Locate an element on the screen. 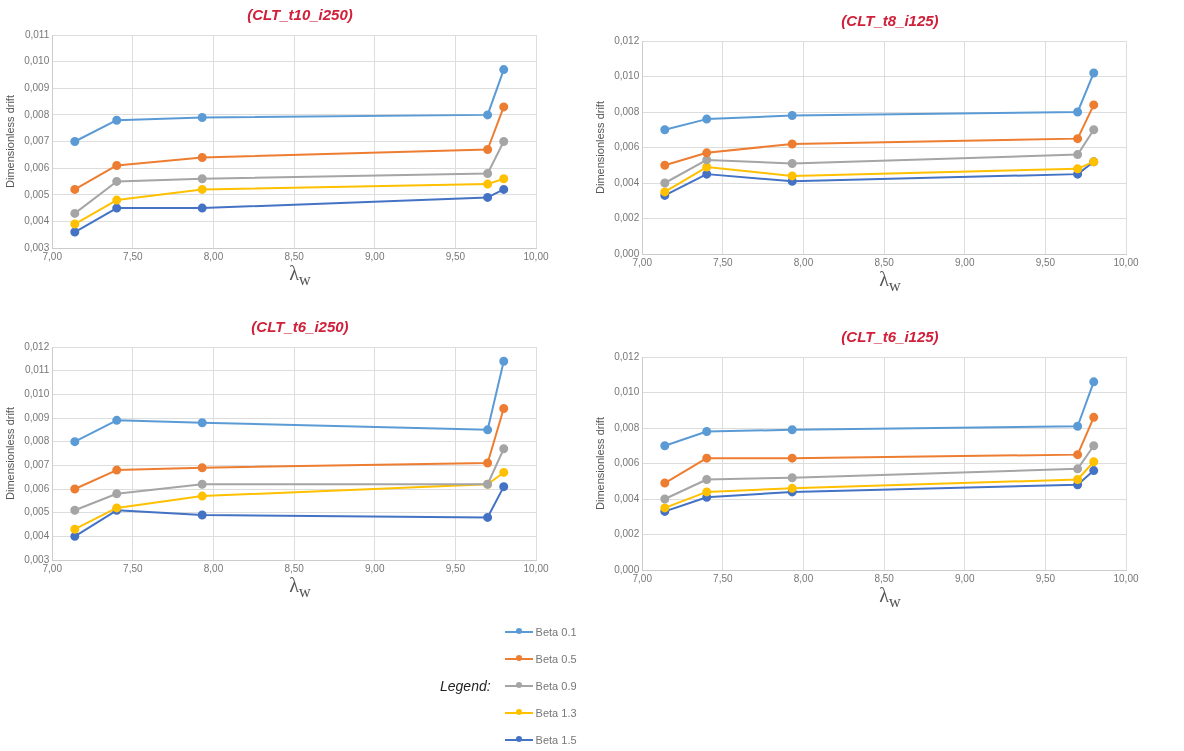  legend-label: Beta 1.5 is located at coordinates (556, 739).